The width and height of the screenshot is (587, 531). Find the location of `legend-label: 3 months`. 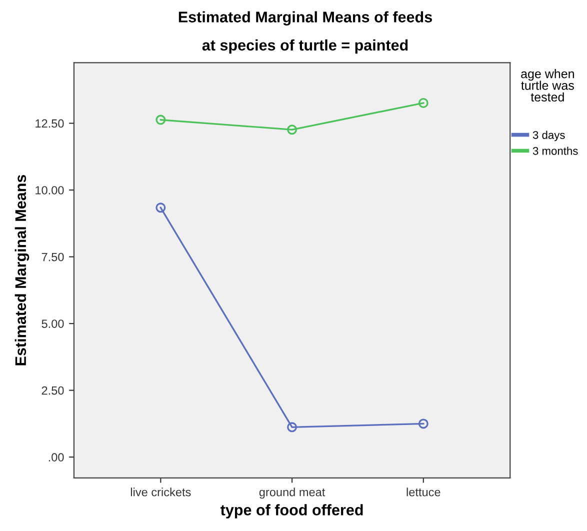

legend-label: 3 months is located at coordinates (555, 150).